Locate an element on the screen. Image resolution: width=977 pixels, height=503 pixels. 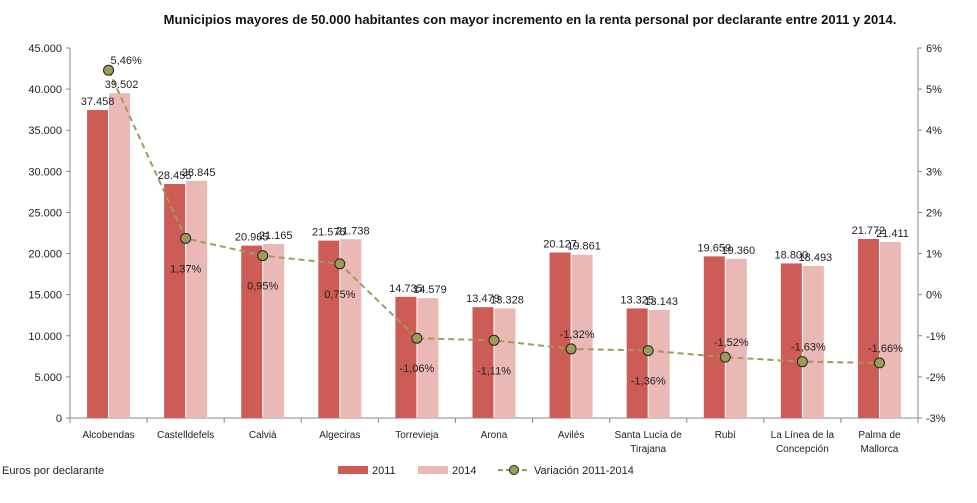
bar-2014-label: 21.738 is located at coordinates (353, 231).